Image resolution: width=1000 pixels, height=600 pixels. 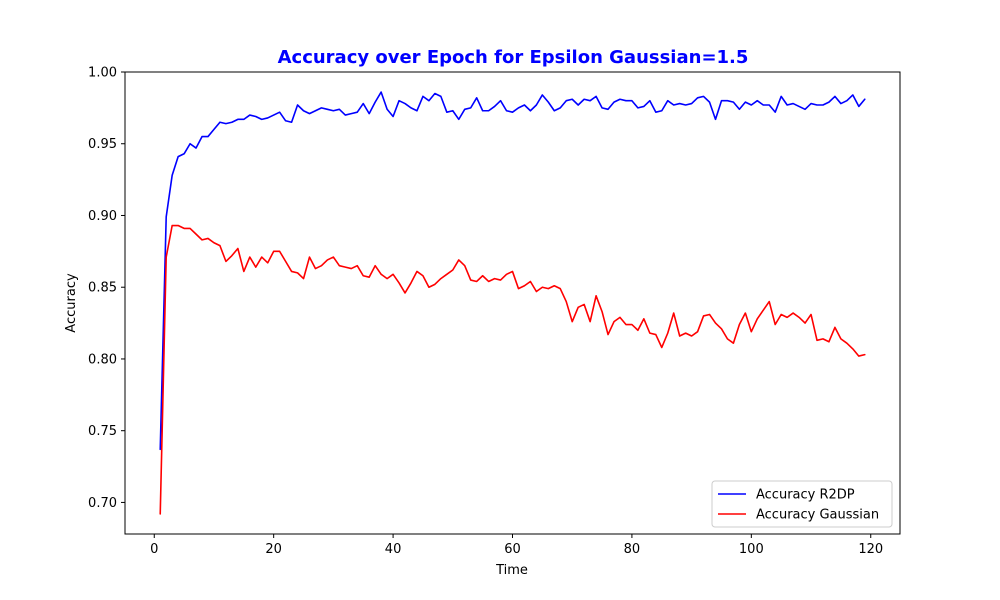 I want to click on legend-box, so click(x=802, y=504).